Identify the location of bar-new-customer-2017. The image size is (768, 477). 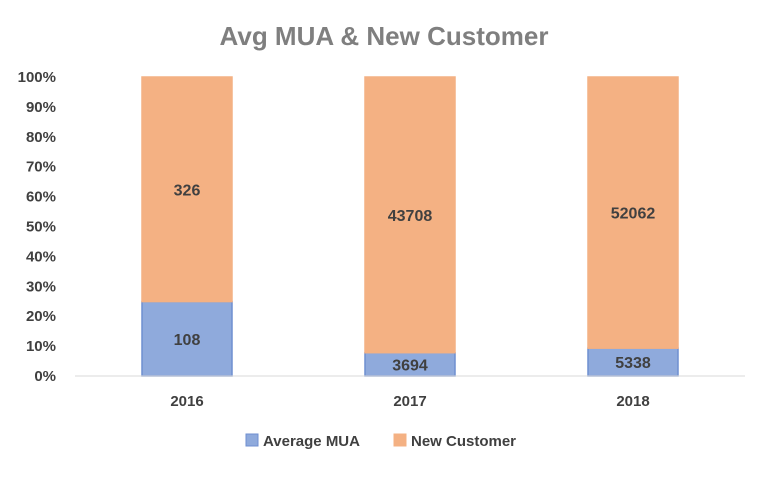
(410, 215).